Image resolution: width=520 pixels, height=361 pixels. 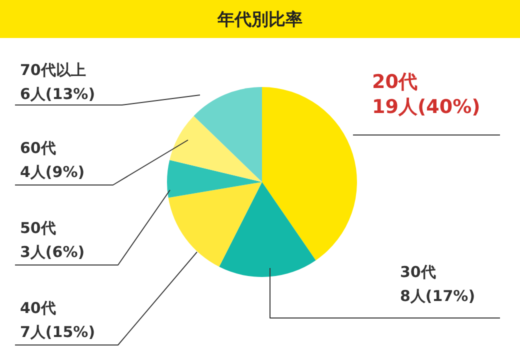 I want to click on data-label: 6人(13%), so click(x=58, y=94).